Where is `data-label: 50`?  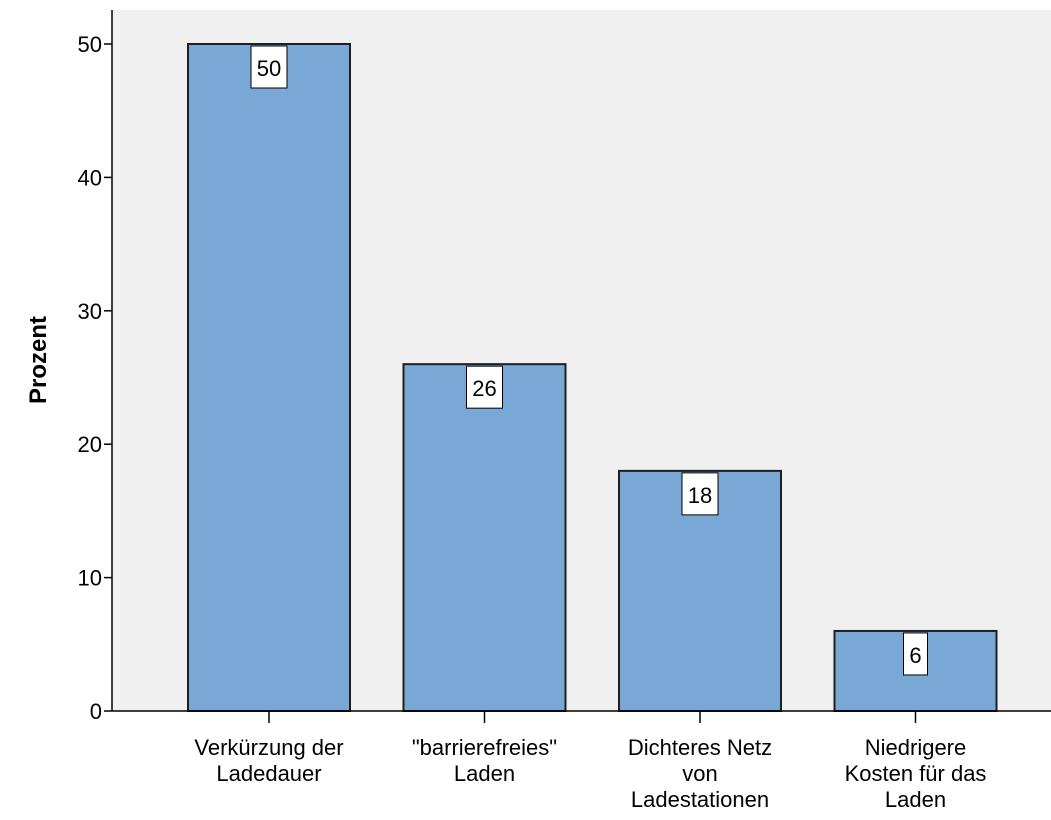
data-label: 50 is located at coordinates (269, 68).